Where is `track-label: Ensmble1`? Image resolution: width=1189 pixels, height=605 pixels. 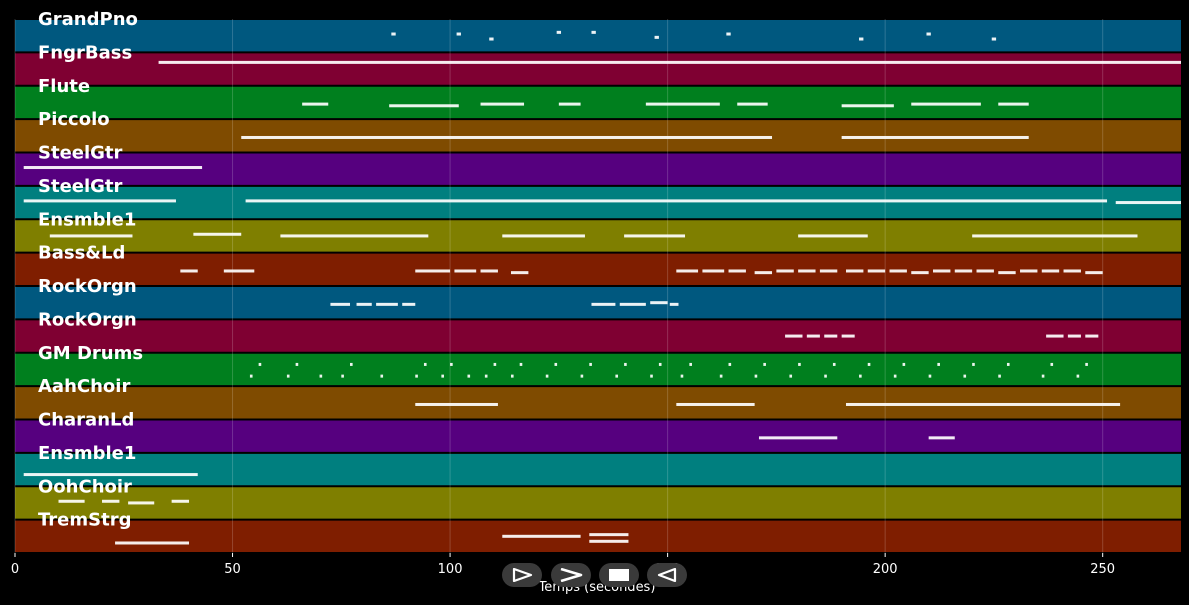 track-label: Ensmble1 is located at coordinates (87, 453).